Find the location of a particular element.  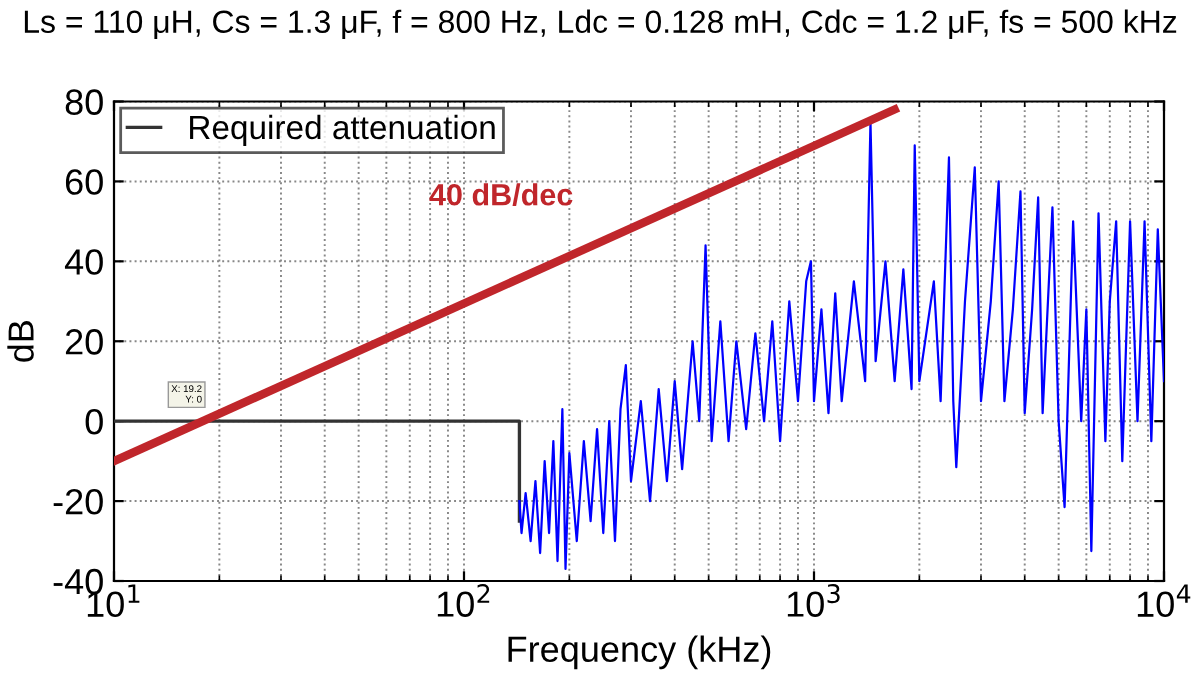

chart-title: Ls = 110 μH, Cs = 1.3 μF, f = 800 Hz, Ldc = 0.128 mH, Cdc = 1.2 μF, fs = 500 kHz is located at coordinates (600, 24).